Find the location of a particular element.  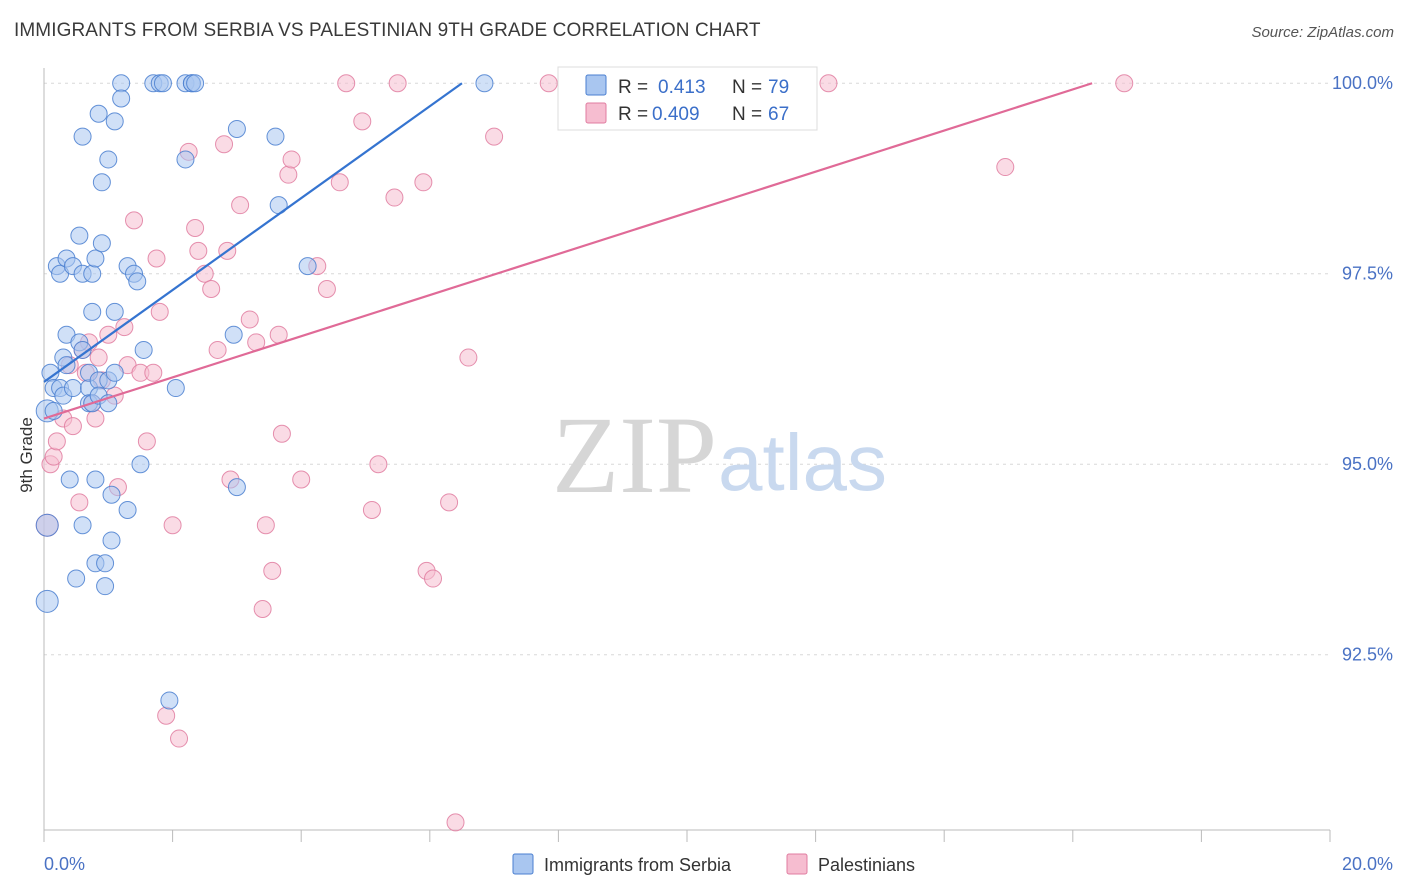

stats-legend-pal-n-value: 67 is located at coordinates (778, 114).